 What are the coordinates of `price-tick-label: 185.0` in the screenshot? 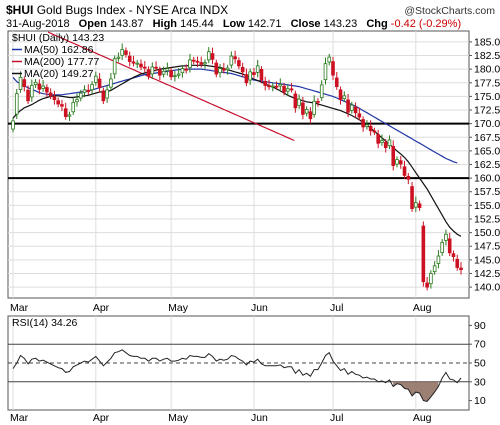 It's located at (487, 42).